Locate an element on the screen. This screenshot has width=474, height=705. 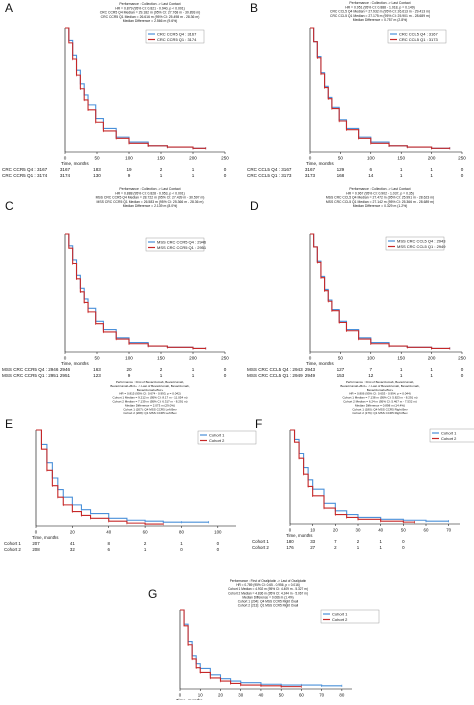
x-tick-label: 80 is located at coordinates (181, 532).